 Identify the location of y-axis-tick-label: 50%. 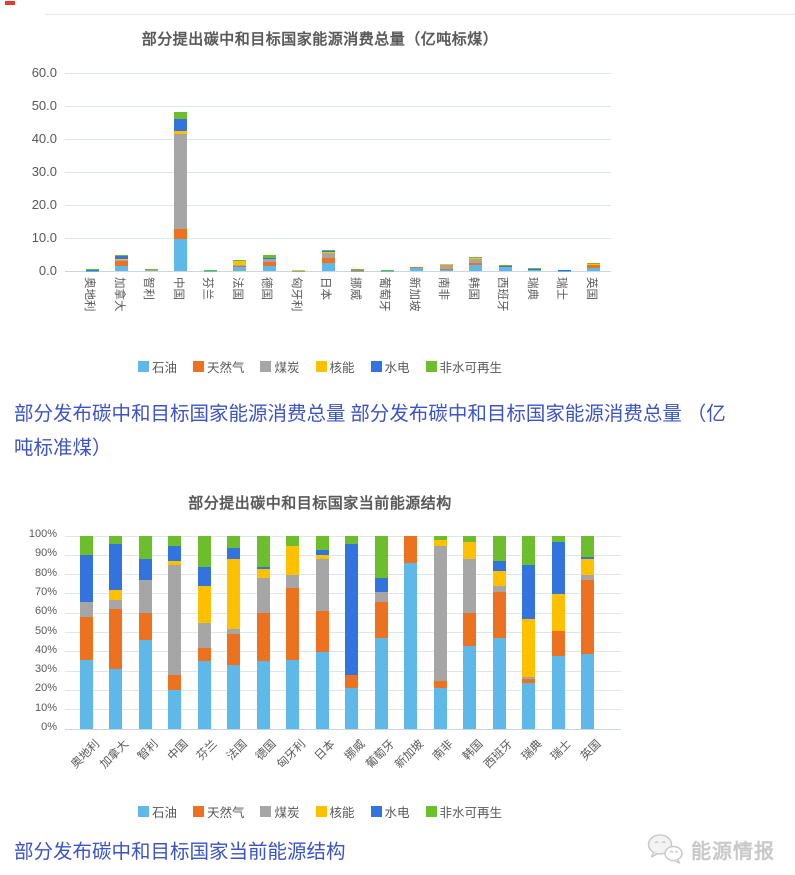
(45, 630).